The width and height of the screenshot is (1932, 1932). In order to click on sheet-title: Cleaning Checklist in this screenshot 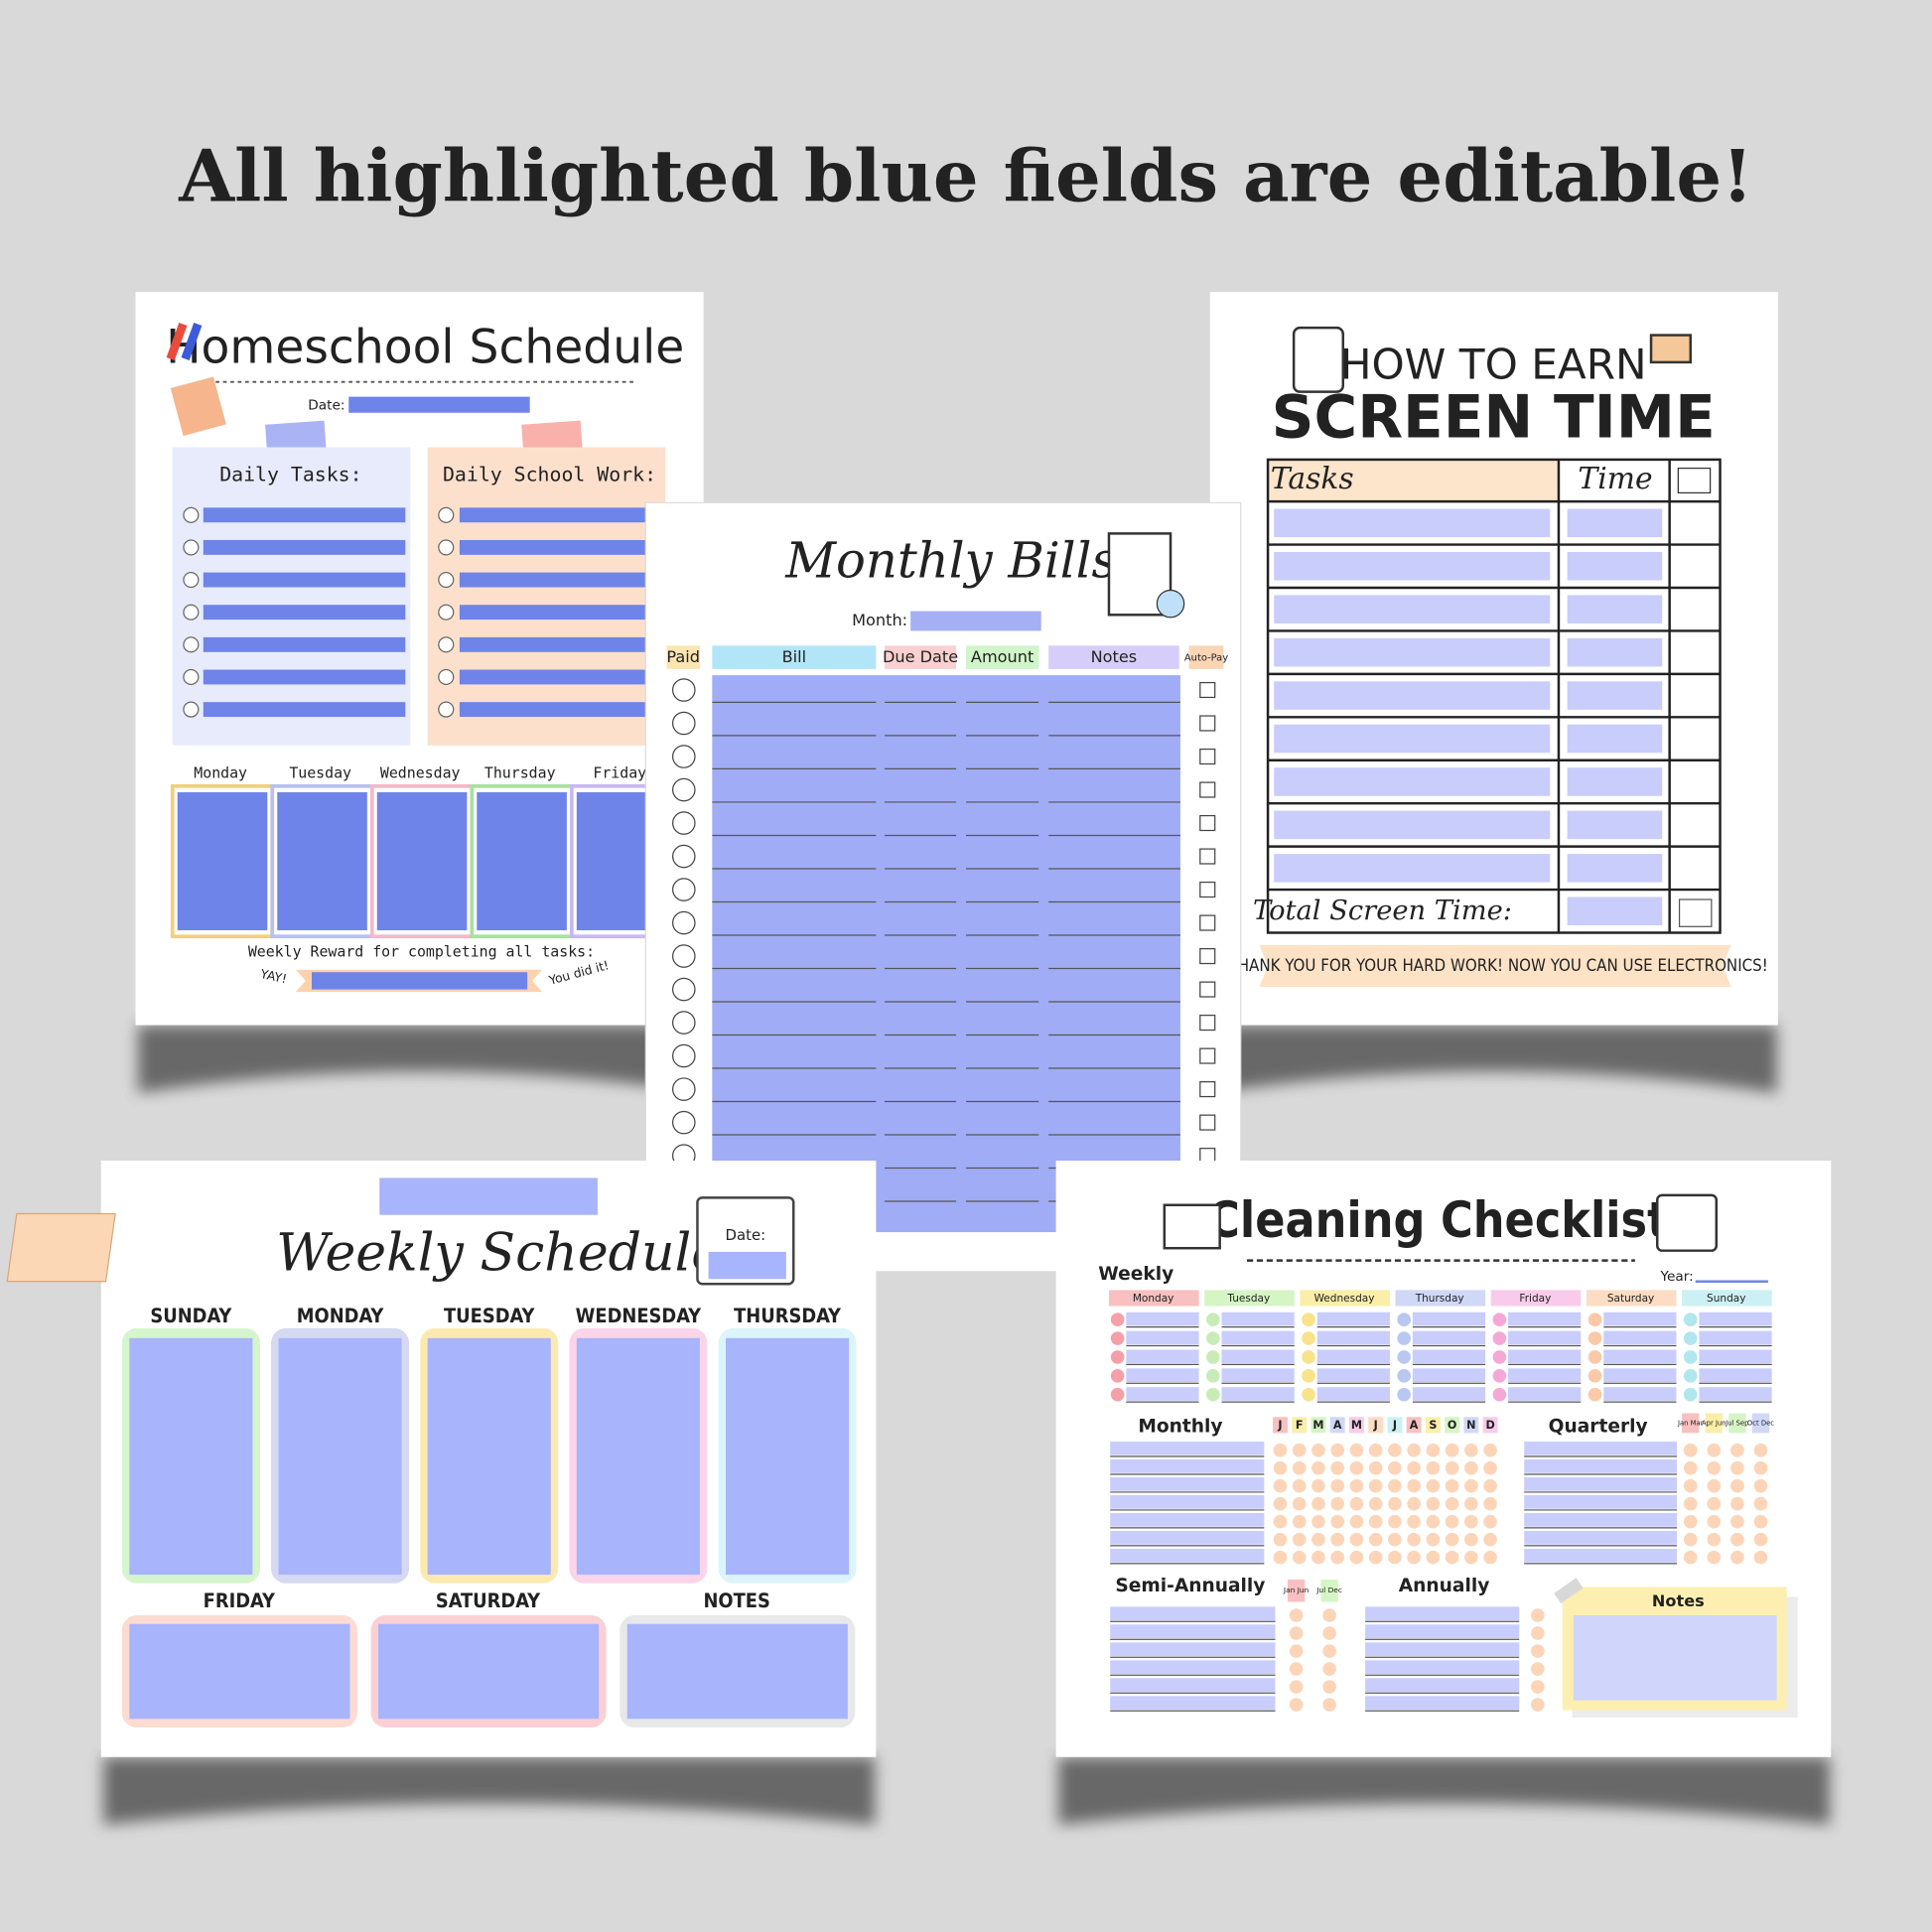, I will do `click(1438, 1220)`.